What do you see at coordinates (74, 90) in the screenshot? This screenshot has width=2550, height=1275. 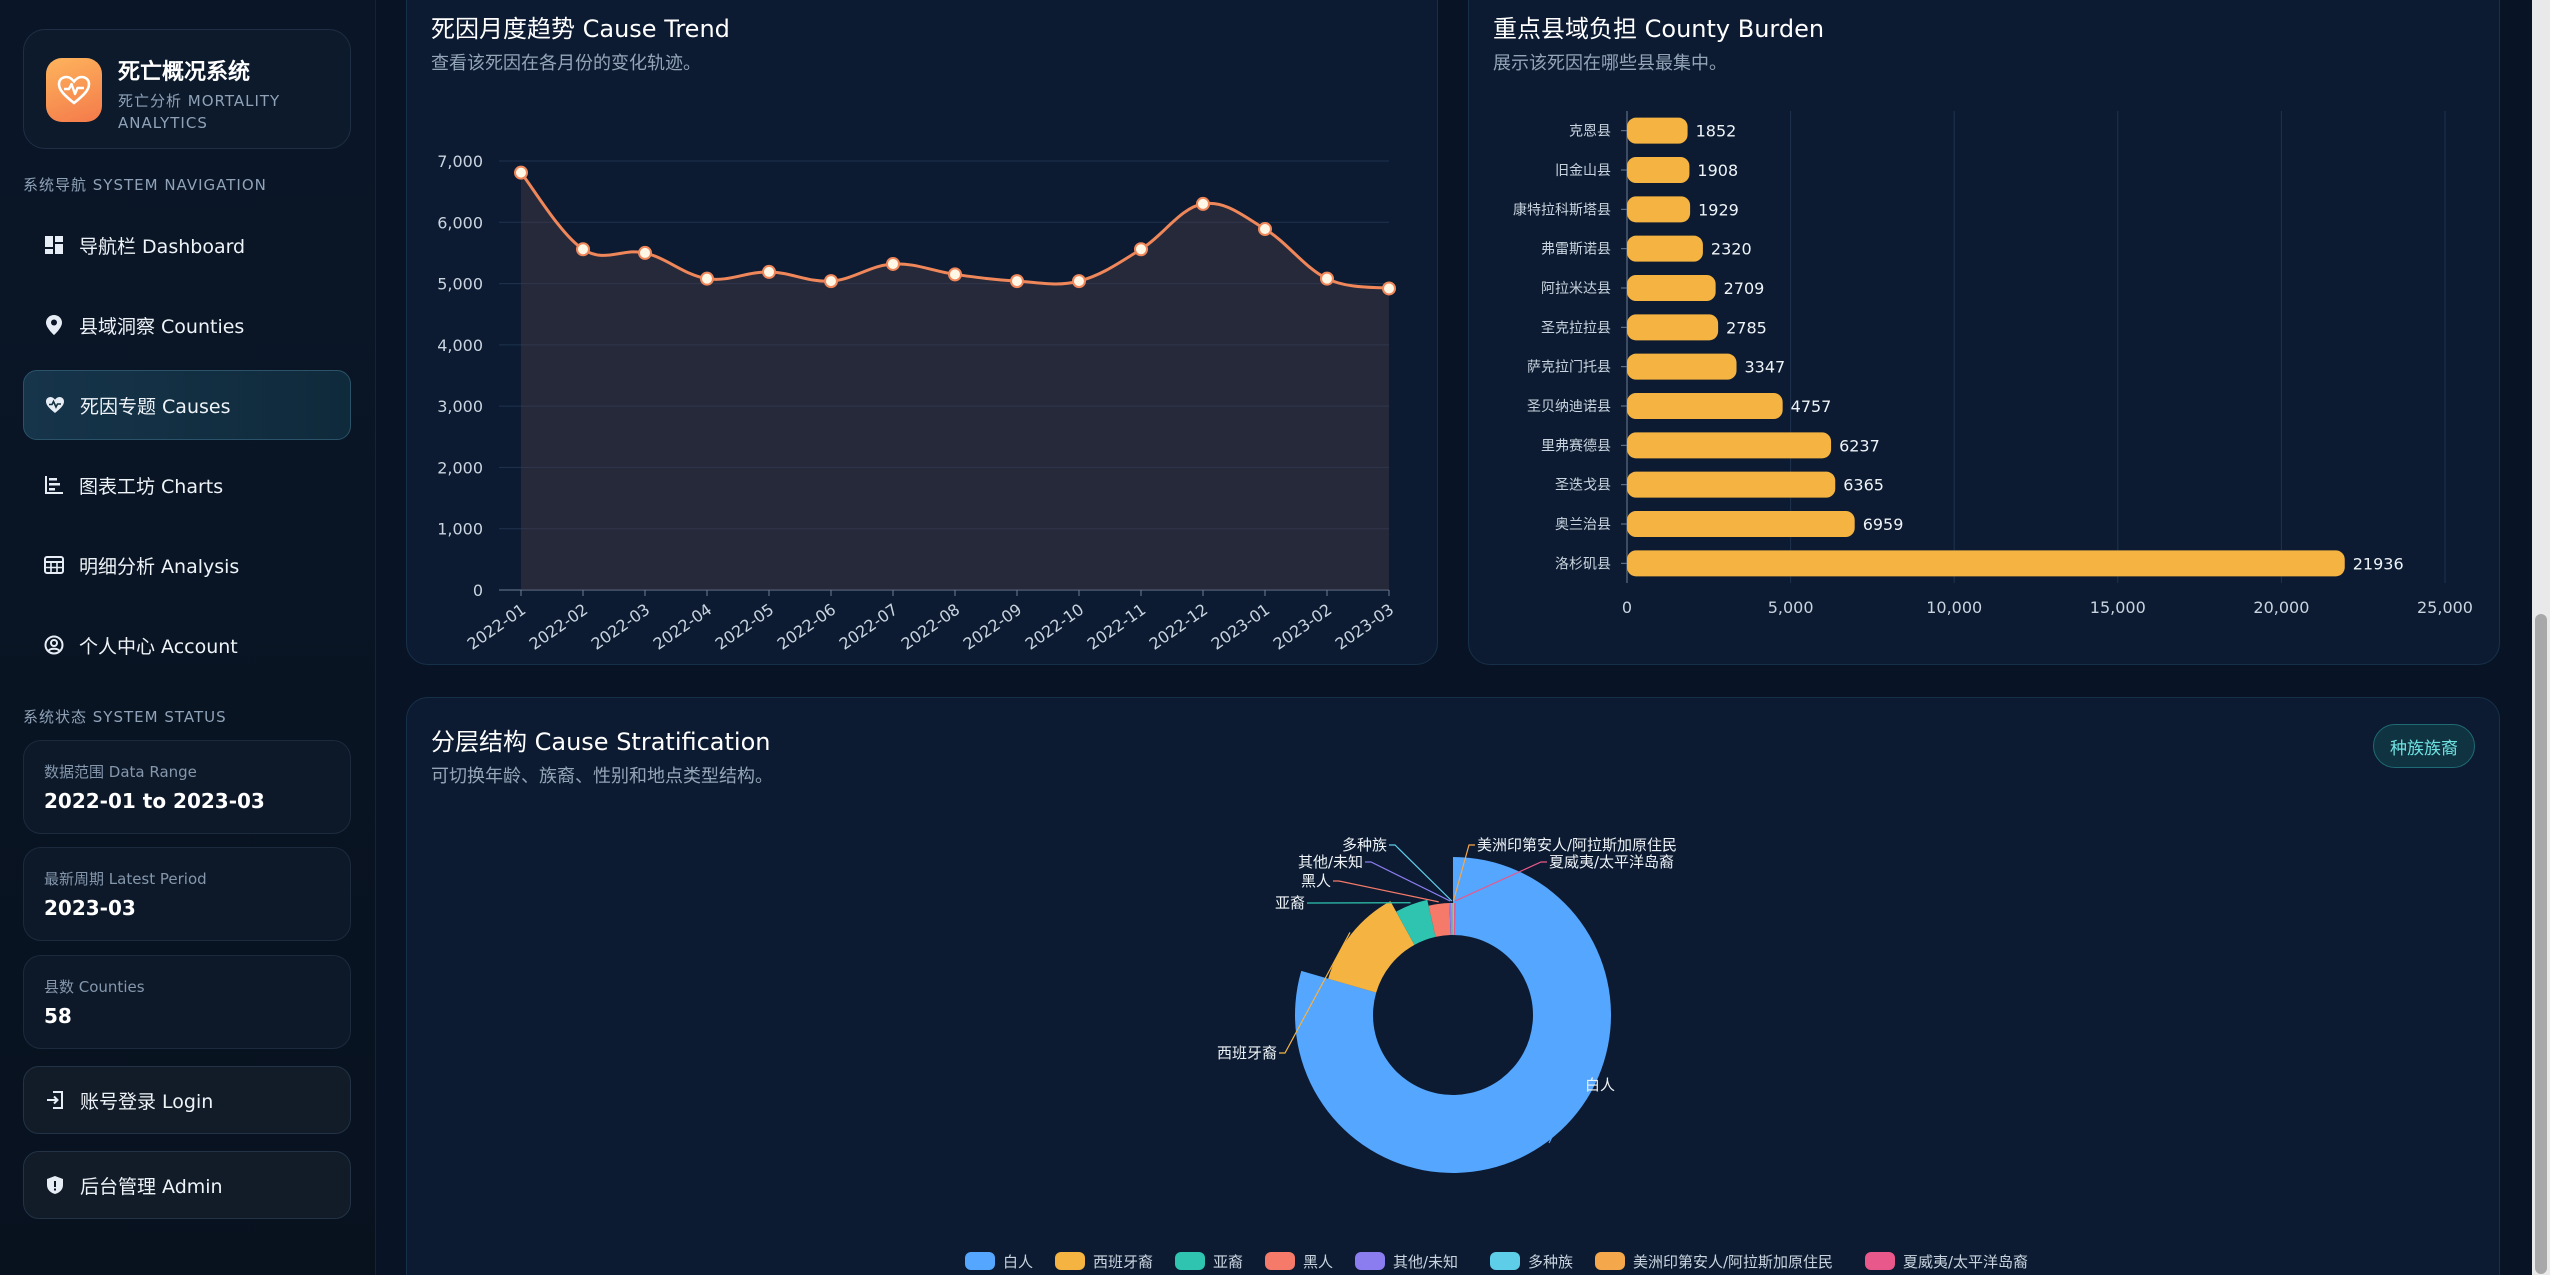 I see `heartbeat-logo-icon` at bounding box center [74, 90].